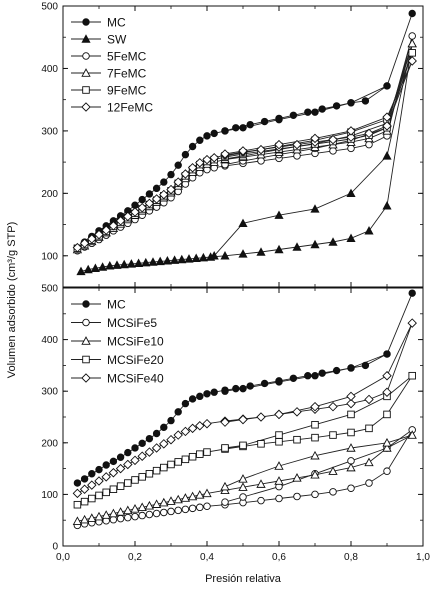 Image resolution: width=430 pixels, height=609 pixels. What do you see at coordinates (49, 256) in the screenshot?
I see `y-tick-label: 100` at bounding box center [49, 256].